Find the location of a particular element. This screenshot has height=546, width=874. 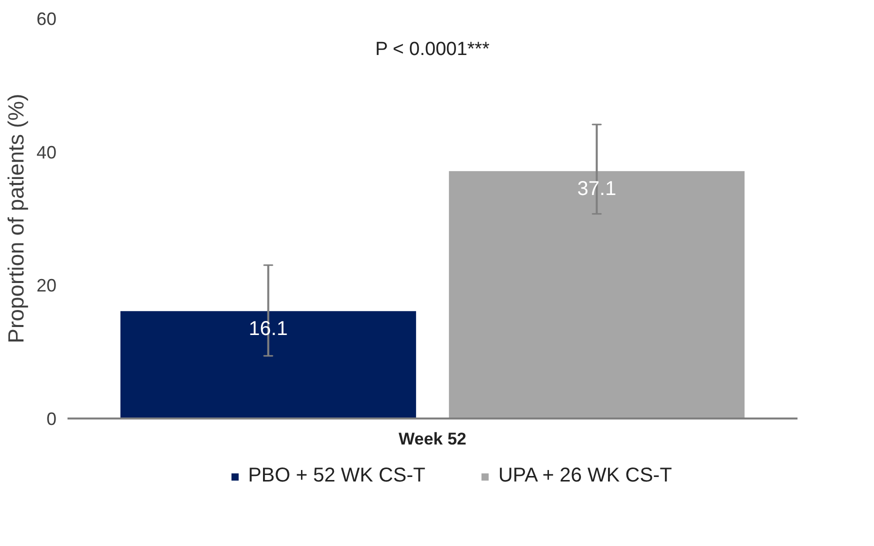

y-axis-title: Proportion of patients (%) is located at coordinates (15, 219).